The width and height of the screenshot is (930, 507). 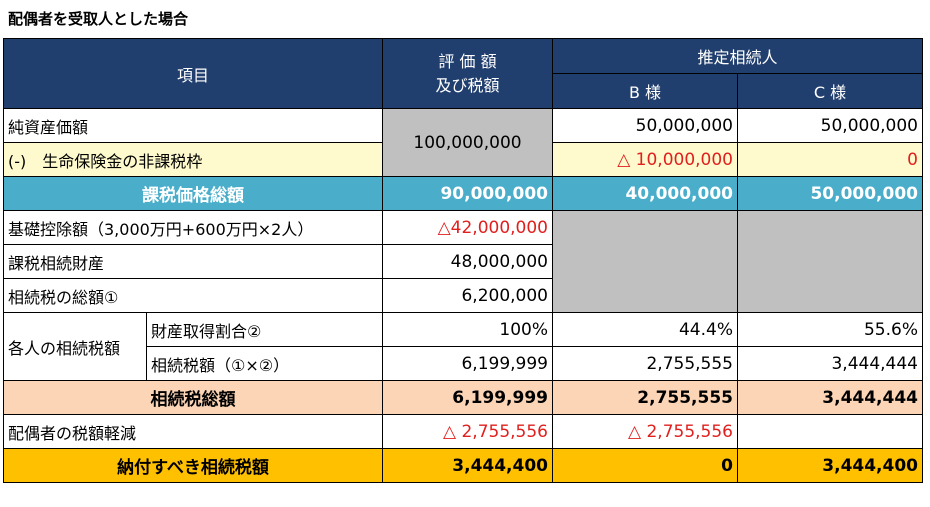 I want to click on row-label-basic-deduction: 基礎控除額（3,000万円+600万円×2人）, so click(x=193, y=227).